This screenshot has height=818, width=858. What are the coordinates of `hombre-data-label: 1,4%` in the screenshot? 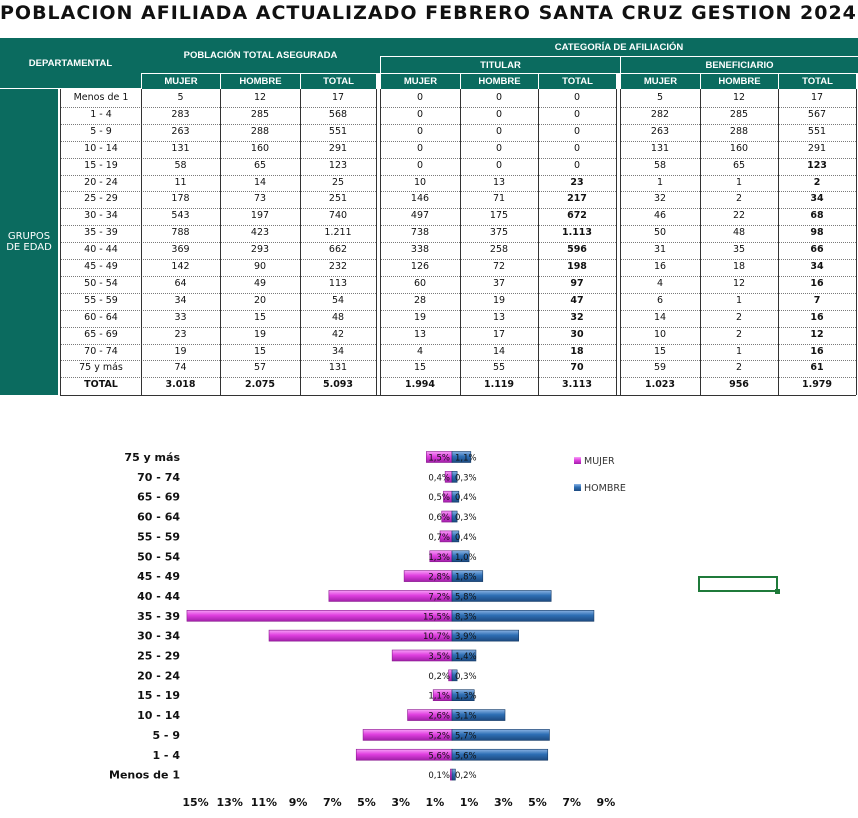 It's located at (466, 657).